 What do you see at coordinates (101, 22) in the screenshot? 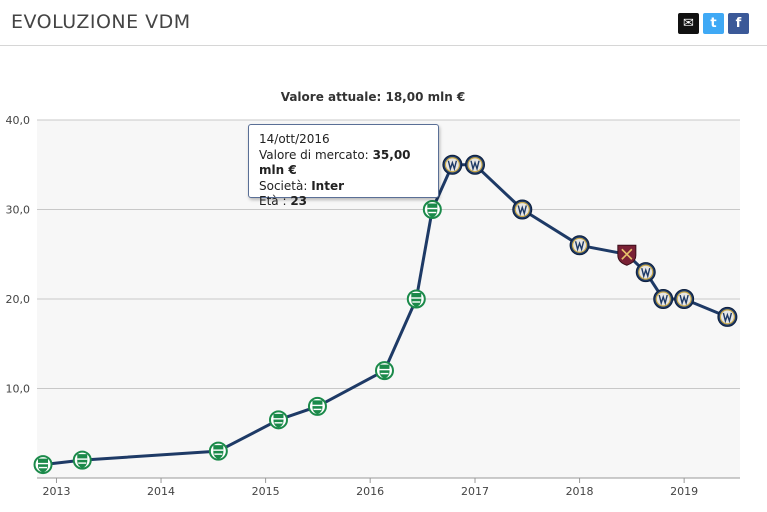
I see `section-title: EVOLUZIONE VDM` at bounding box center [101, 22].